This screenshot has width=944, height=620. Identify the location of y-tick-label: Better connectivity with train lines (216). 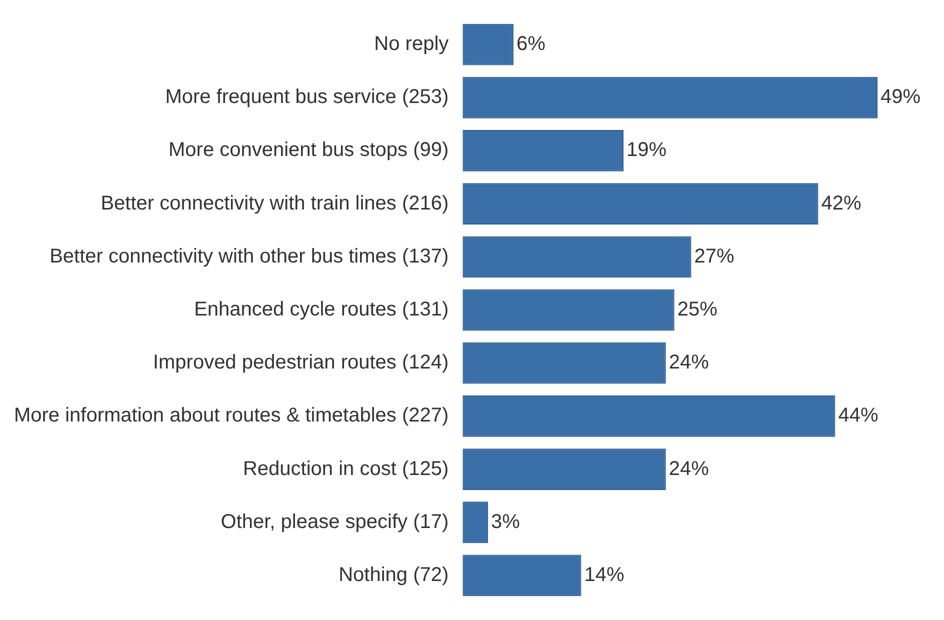
(274, 203).